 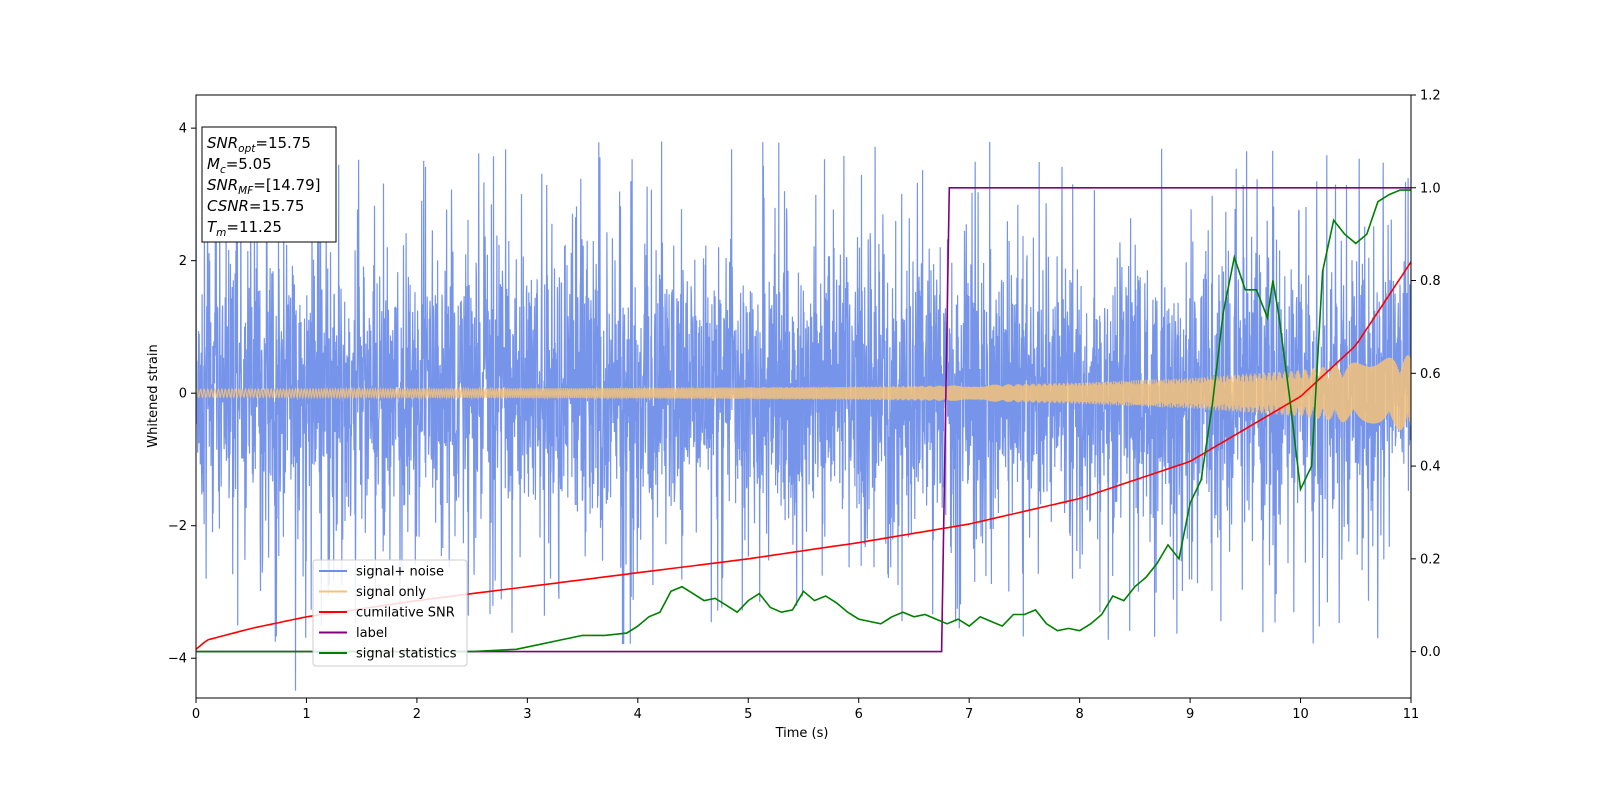 What do you see at coordinates (264, 186) in the screenshot?
I see `annotation-line: SNRMF=[14.79]` at bounding box center [264, 186].